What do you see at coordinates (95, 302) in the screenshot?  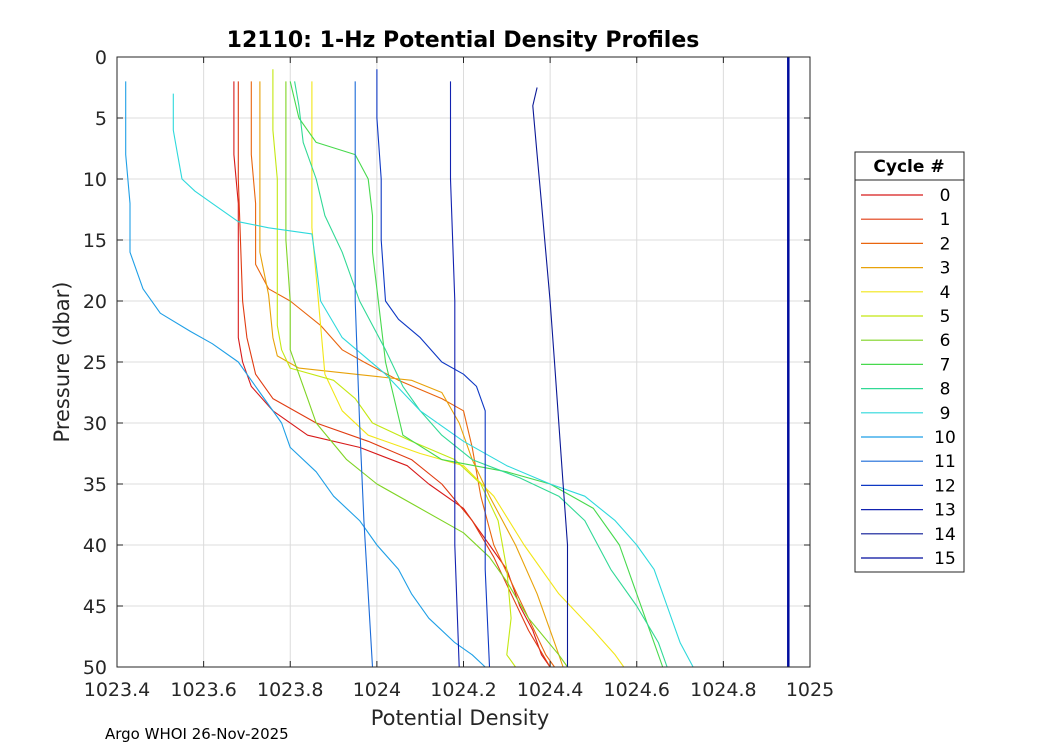 I see `y-tick-label: 20` at bounding box center [95, 302].